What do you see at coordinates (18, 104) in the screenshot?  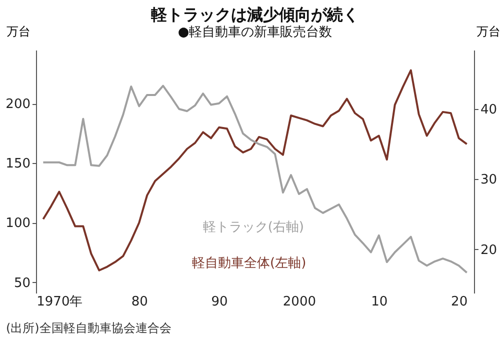 I see `y-tick-label: 200` at bounding box center [18, 104].